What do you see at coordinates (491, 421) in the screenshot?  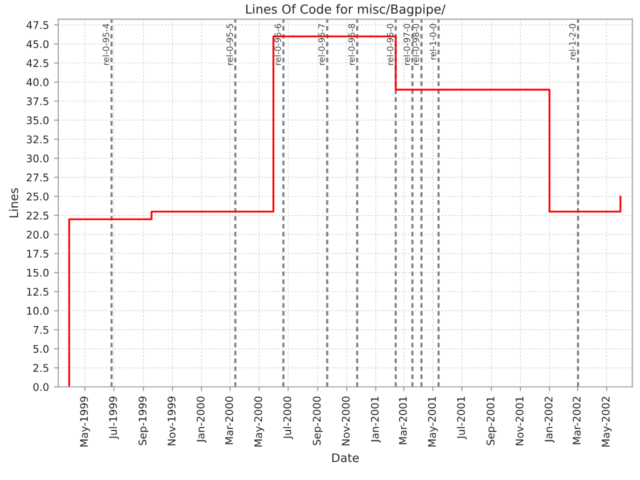 I see `x-tick-label: Sep-2001` at bounding box center [491, 421].